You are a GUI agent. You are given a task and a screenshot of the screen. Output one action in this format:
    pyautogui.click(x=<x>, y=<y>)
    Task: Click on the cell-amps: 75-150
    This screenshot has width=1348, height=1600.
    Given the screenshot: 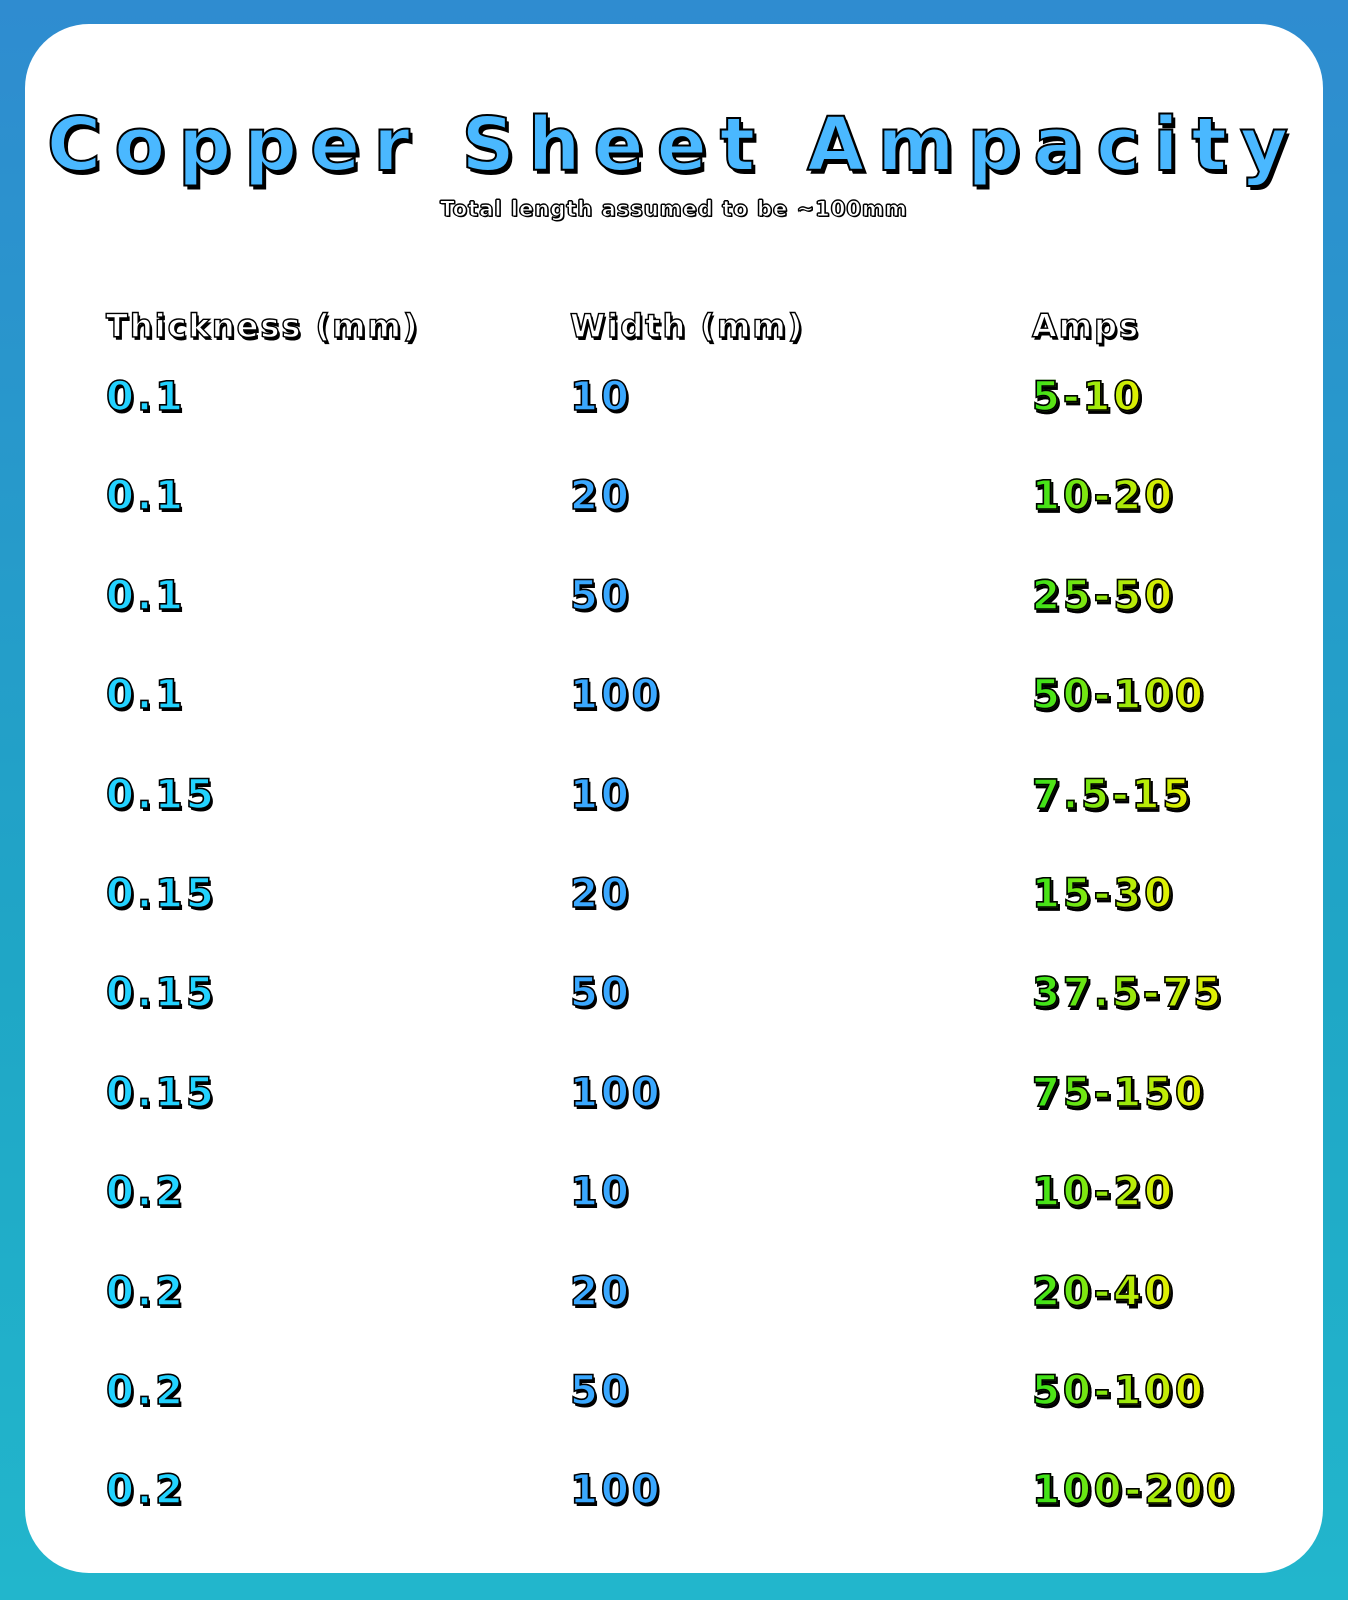 What is the action you would take?
    pyautogui.click(x=1118, y=1093)
    